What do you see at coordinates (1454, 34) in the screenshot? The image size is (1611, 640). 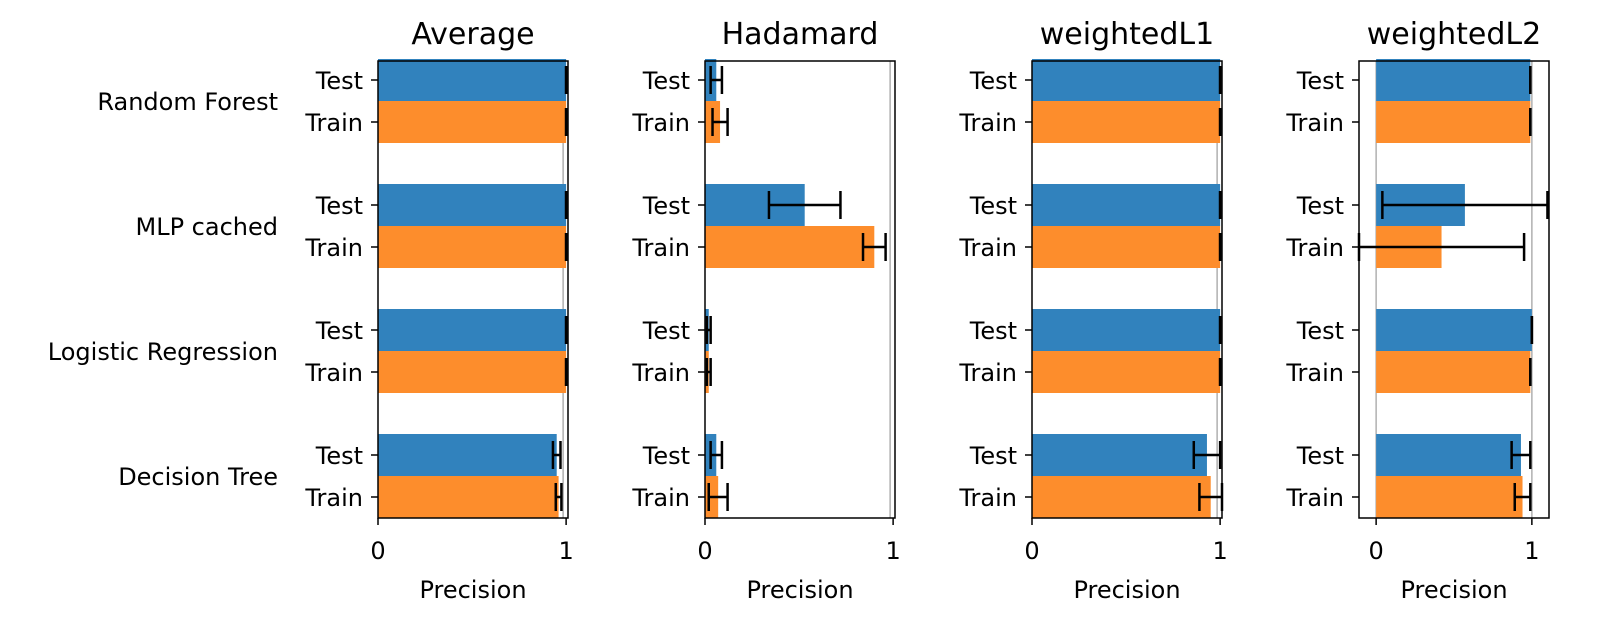 I see `panel-title: weightedL2` at bounding box center [1454, 34].